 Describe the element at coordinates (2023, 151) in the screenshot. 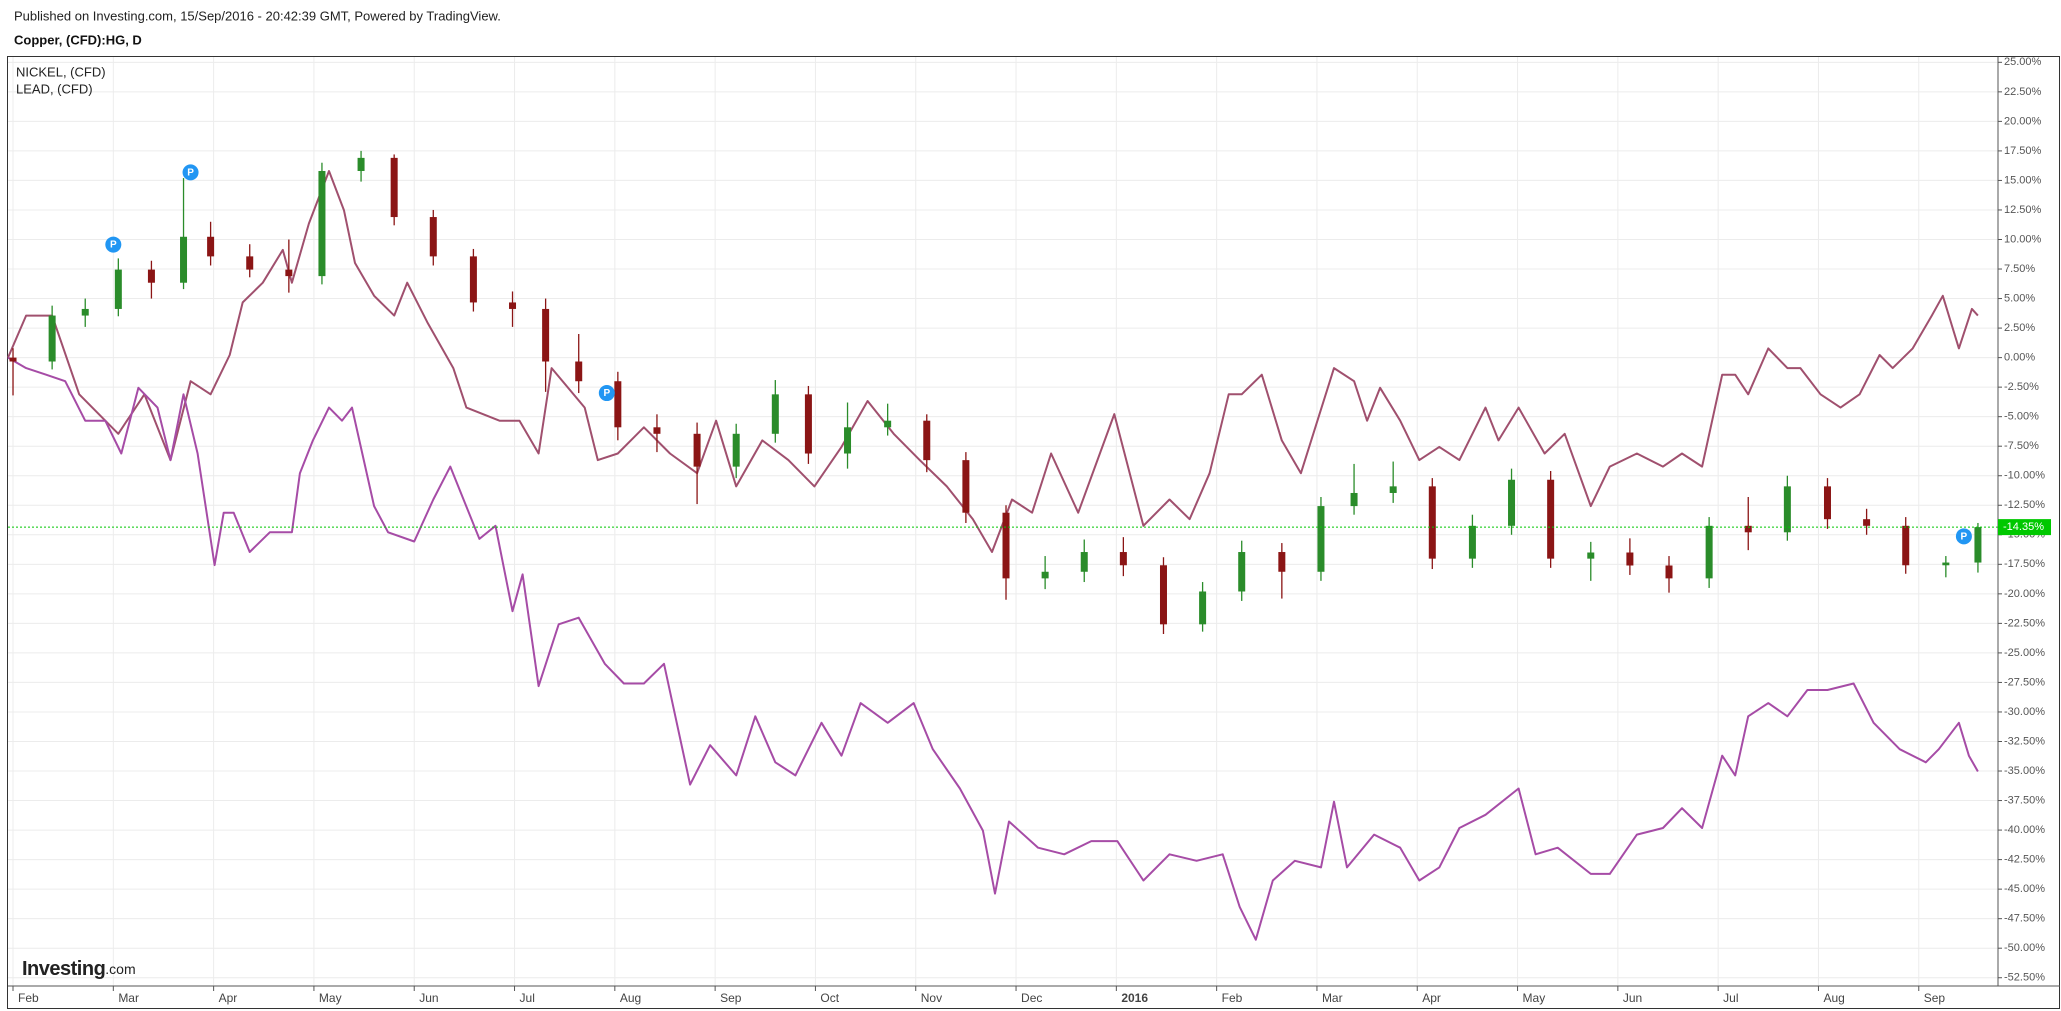

I see `y-tick-label: 17.50%` at that location.